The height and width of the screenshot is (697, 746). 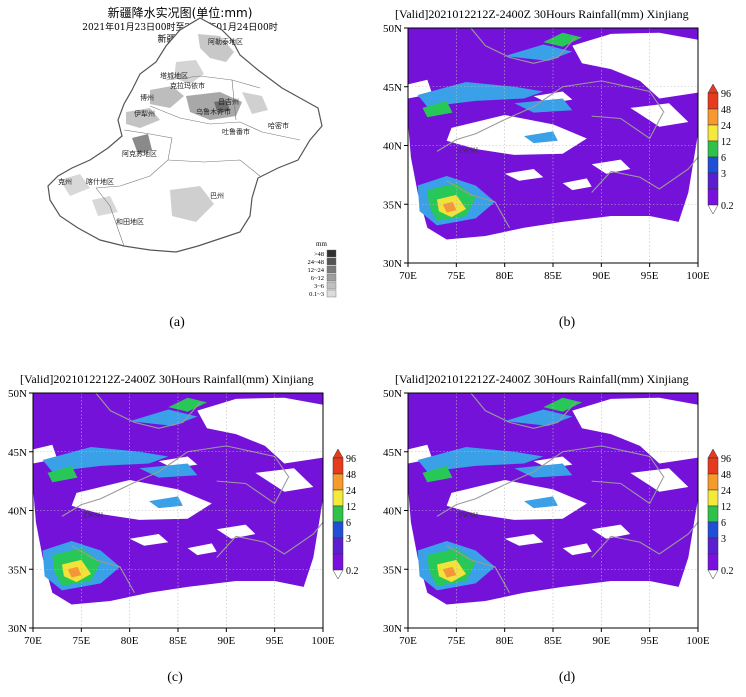 What do you see at coordinates (213, 111) in the screenshot?
I see `region-label: 乌鲁木齐市` at bounding box center [213, 111].